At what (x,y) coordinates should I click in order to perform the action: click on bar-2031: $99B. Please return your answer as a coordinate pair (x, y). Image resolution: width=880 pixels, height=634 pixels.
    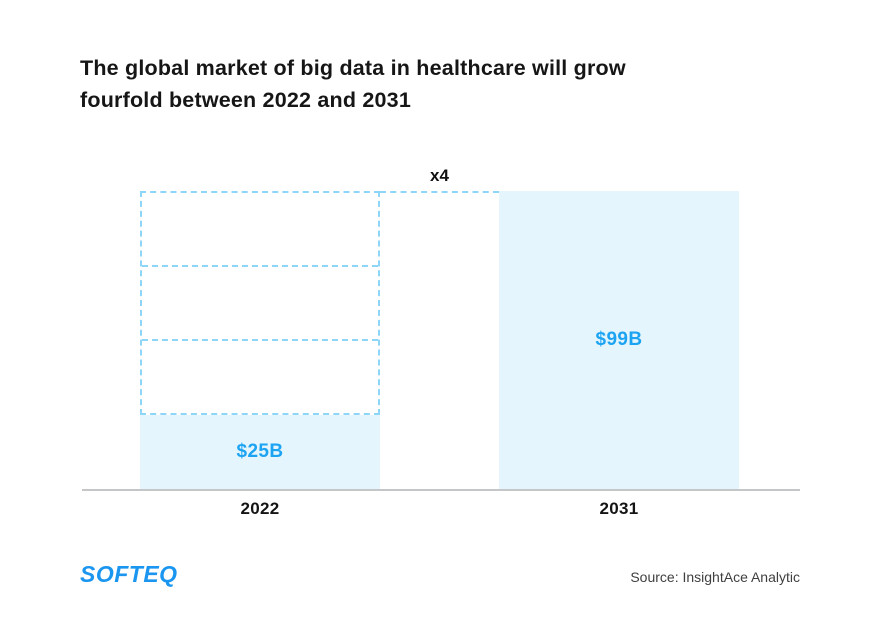
    Looking at the image, I should click on (619, 340).